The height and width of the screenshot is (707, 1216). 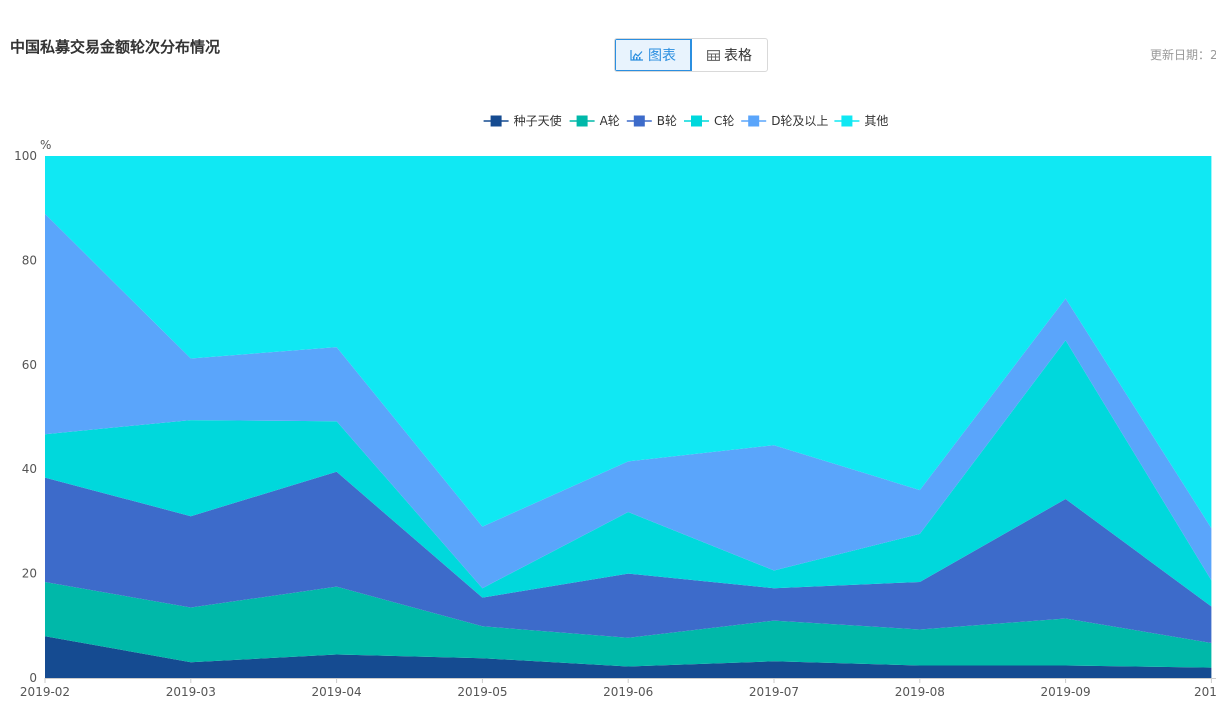 I want to click on legend-label: B轮, so click(x=667, y=121).